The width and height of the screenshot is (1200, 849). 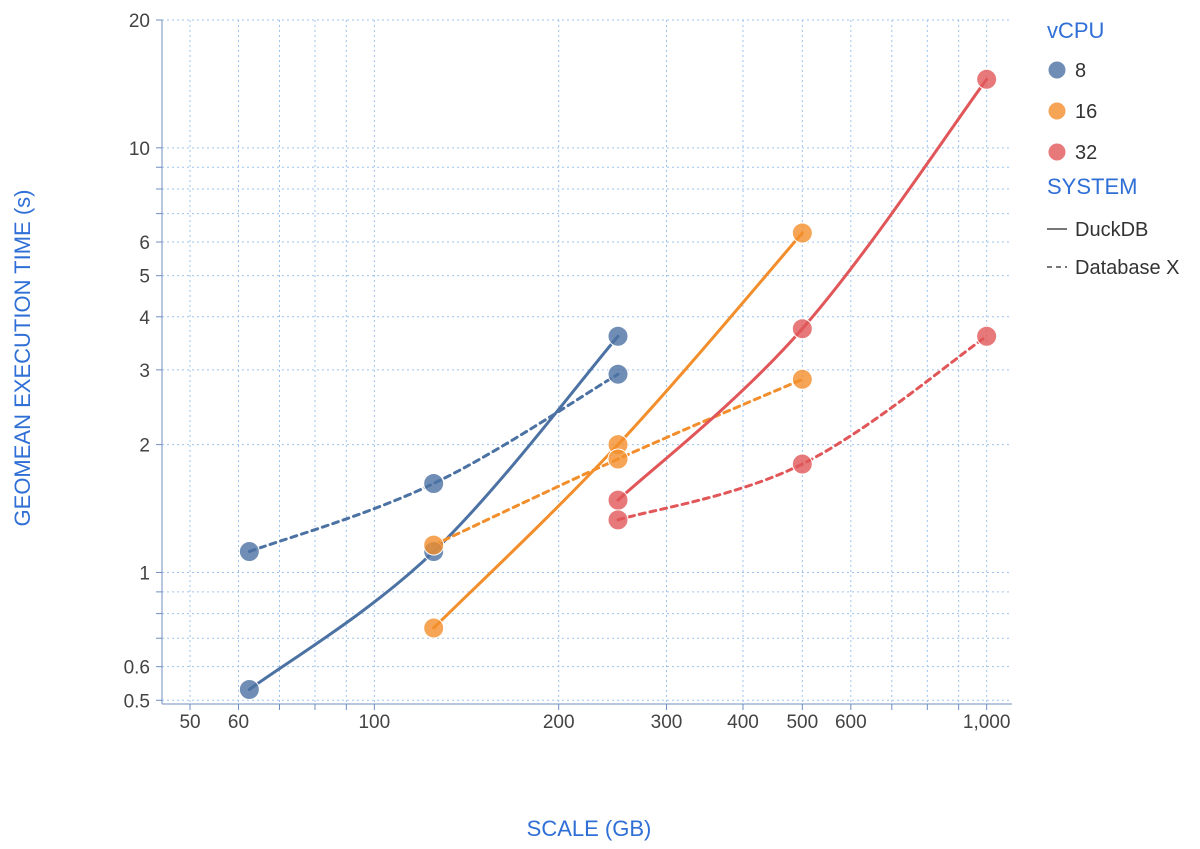 What do you see at coordinates (22, 358) in the screenshot?
I see `y-axis-title: GEOMEAN EXECUTION TIME (s)` at bounding box center [22, 358].